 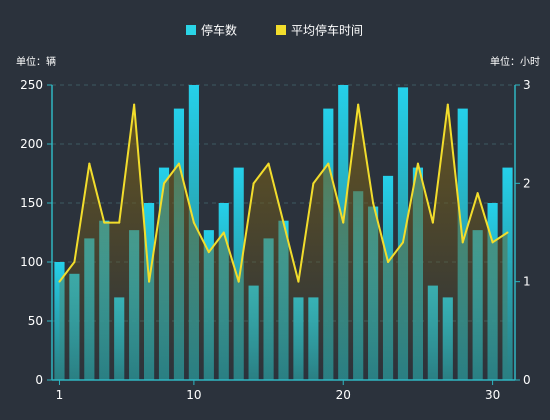 I want to click on legend-item: 平均停车时间, so click(x=319, y=30).